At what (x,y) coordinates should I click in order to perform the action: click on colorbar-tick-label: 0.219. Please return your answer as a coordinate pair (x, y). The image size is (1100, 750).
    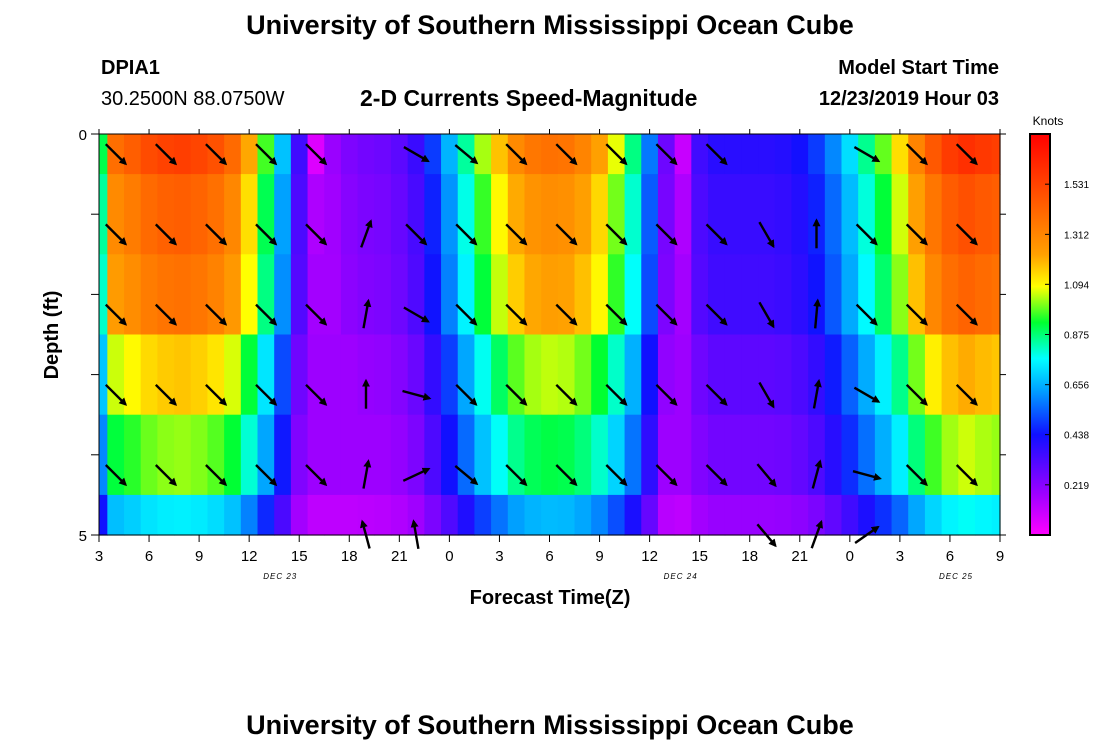
    Looking at the image, I should click on (1076, 486).